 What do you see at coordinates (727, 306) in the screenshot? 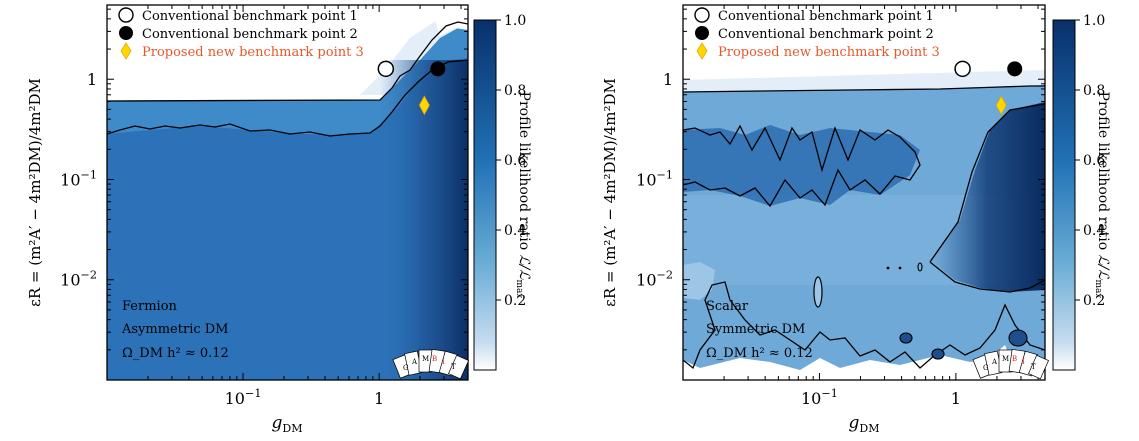
I see `annotation-line-1: Scalar` at bounding box center [727, 306].